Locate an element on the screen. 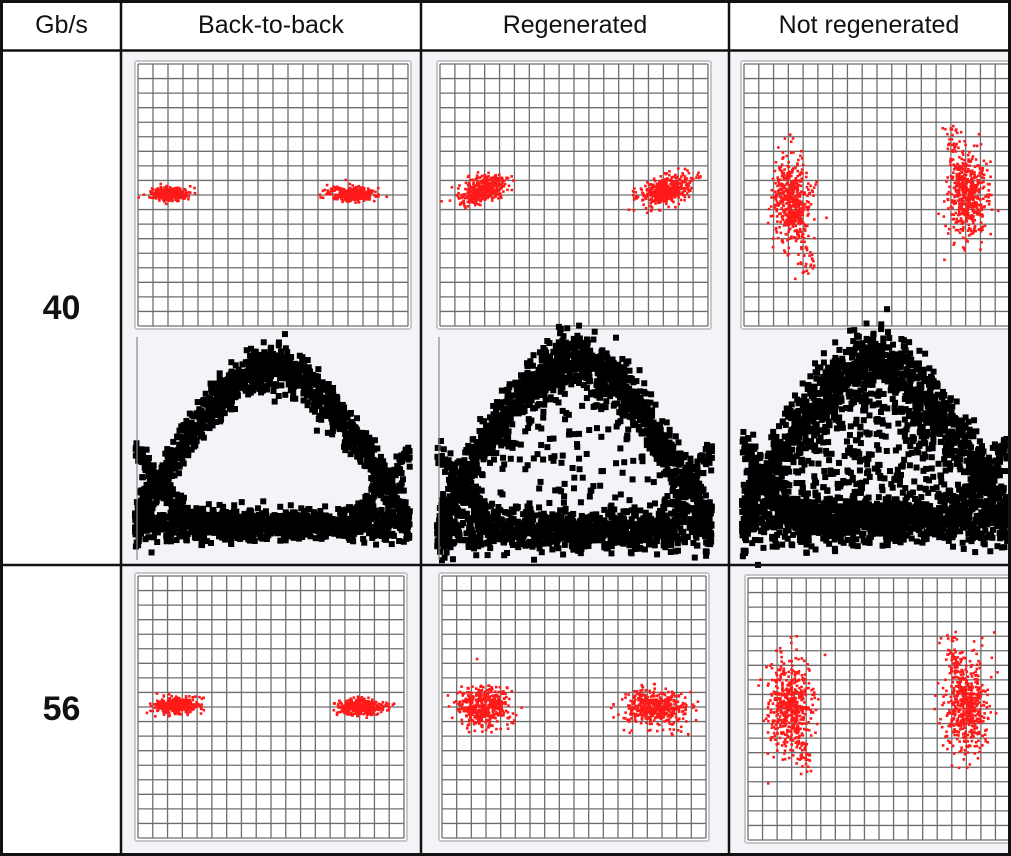 This screenshot has width=1011, height=856. constellation-56-back-to-back is located at coordinates (271, 707).